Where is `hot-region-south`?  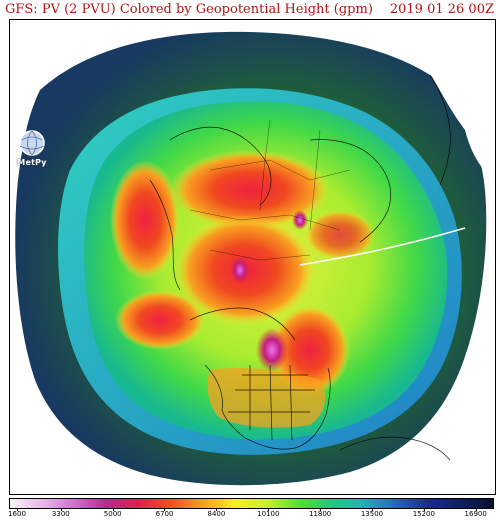 hot-region-south is located at coordinates (160, 320).